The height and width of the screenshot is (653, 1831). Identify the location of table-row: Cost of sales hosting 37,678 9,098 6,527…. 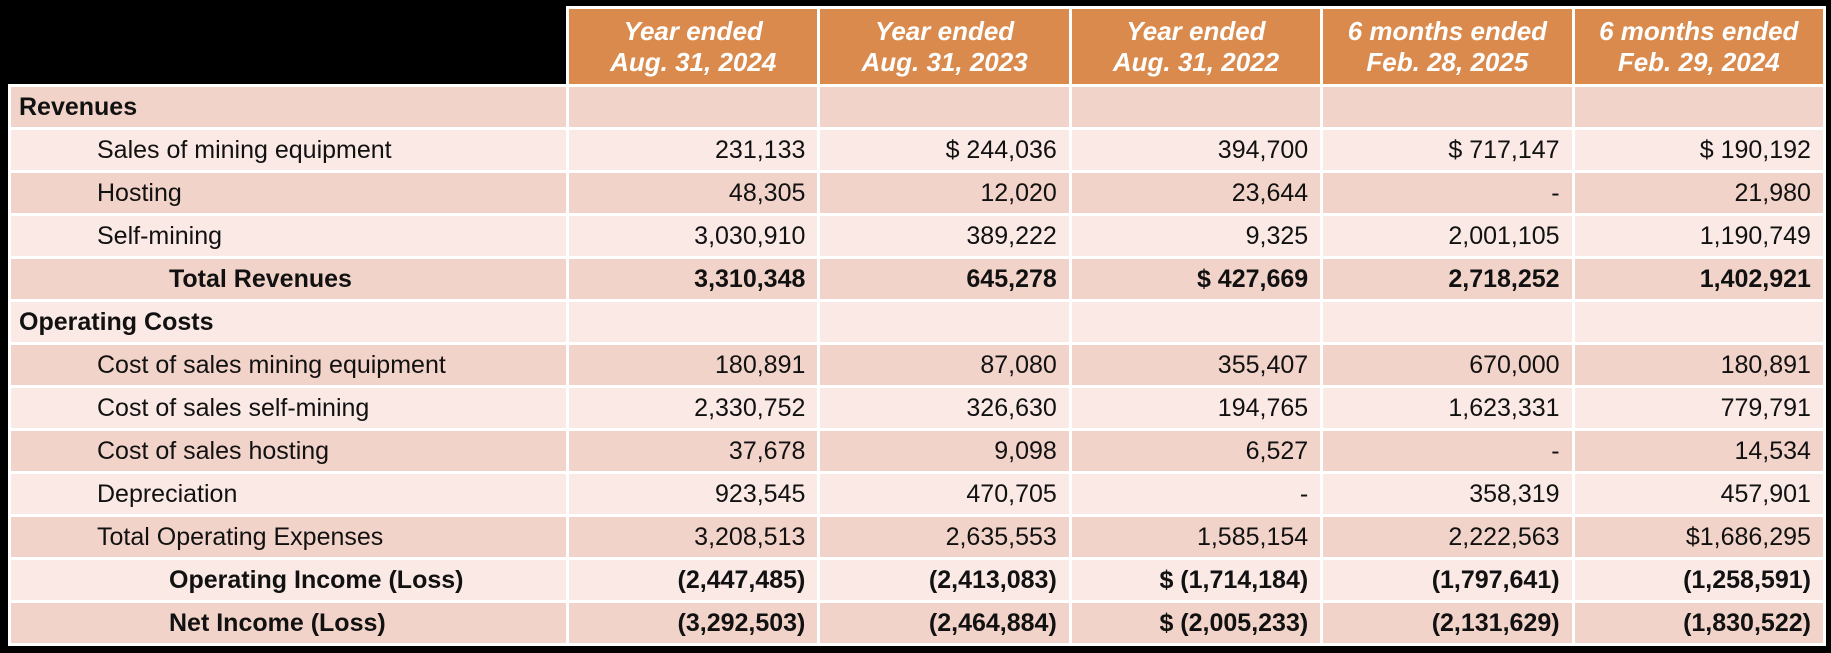
(917, 451).